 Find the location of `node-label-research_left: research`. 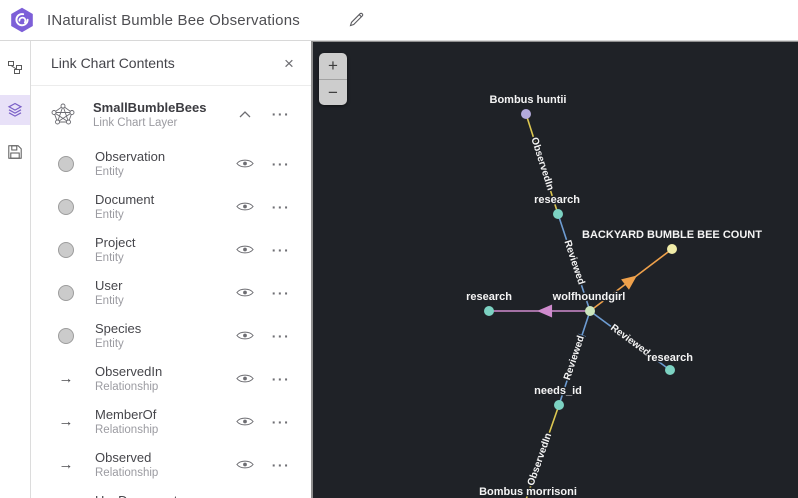

node-label-research_left: research is located at coordinates (489, 297).